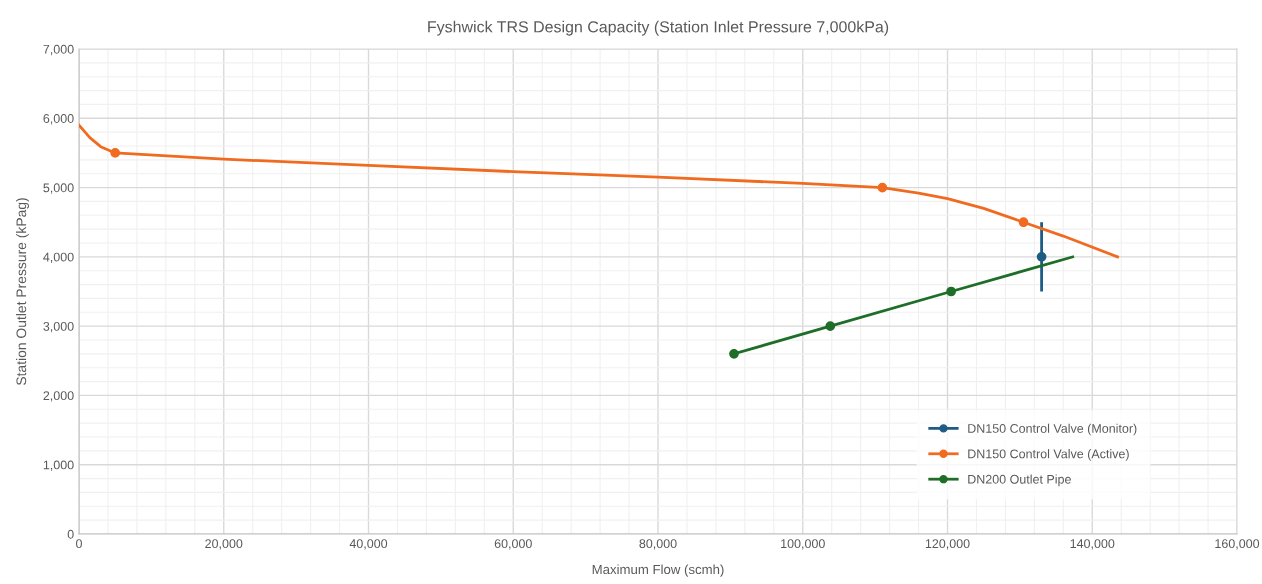 The width and height of the screenshot is (1262, 584). What do you see at coordinates (70, 534) in the screenshot?
I see `y-tick-label: 0` at bounding box center [70, 534].